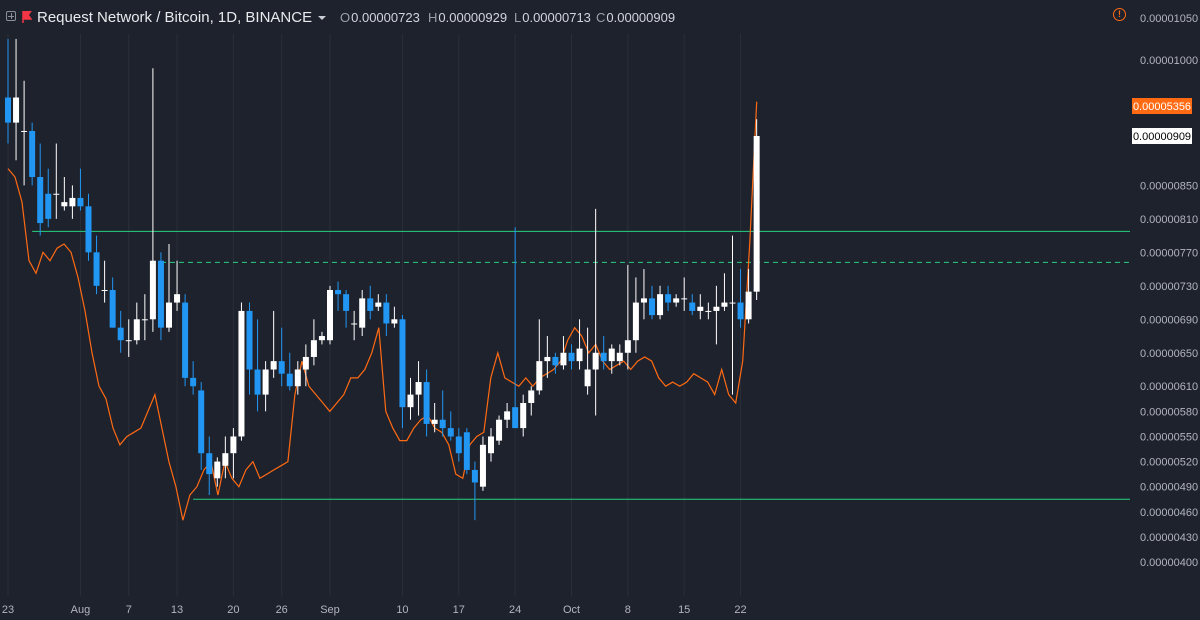  I want to click on expand-icon, so click(11, 16).